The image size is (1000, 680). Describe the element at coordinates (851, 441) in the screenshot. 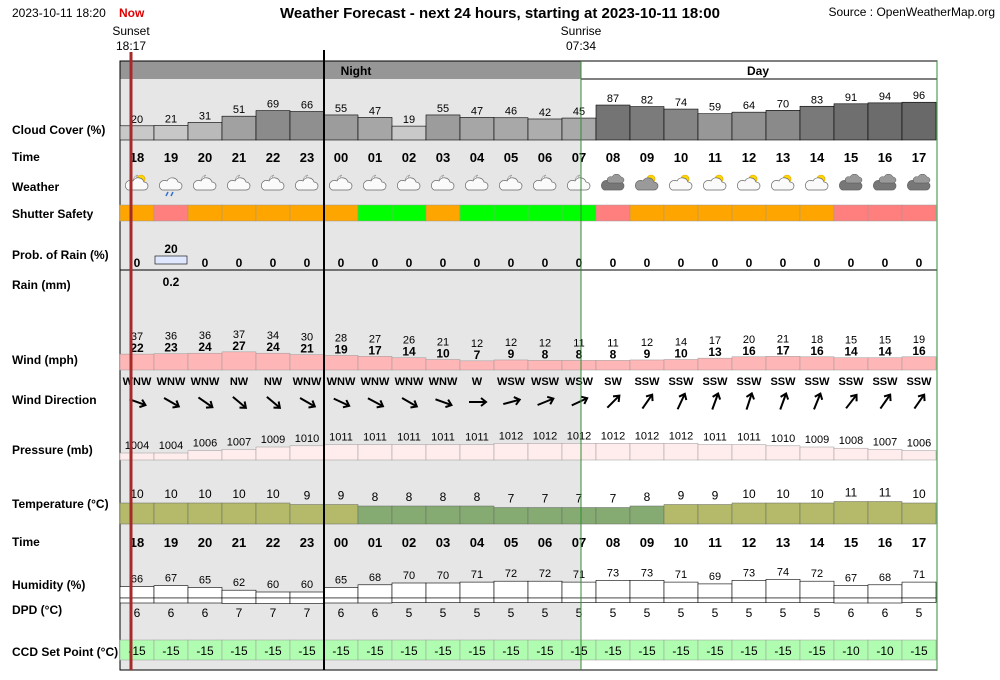

I see `pressure-value: 1008` at that location.